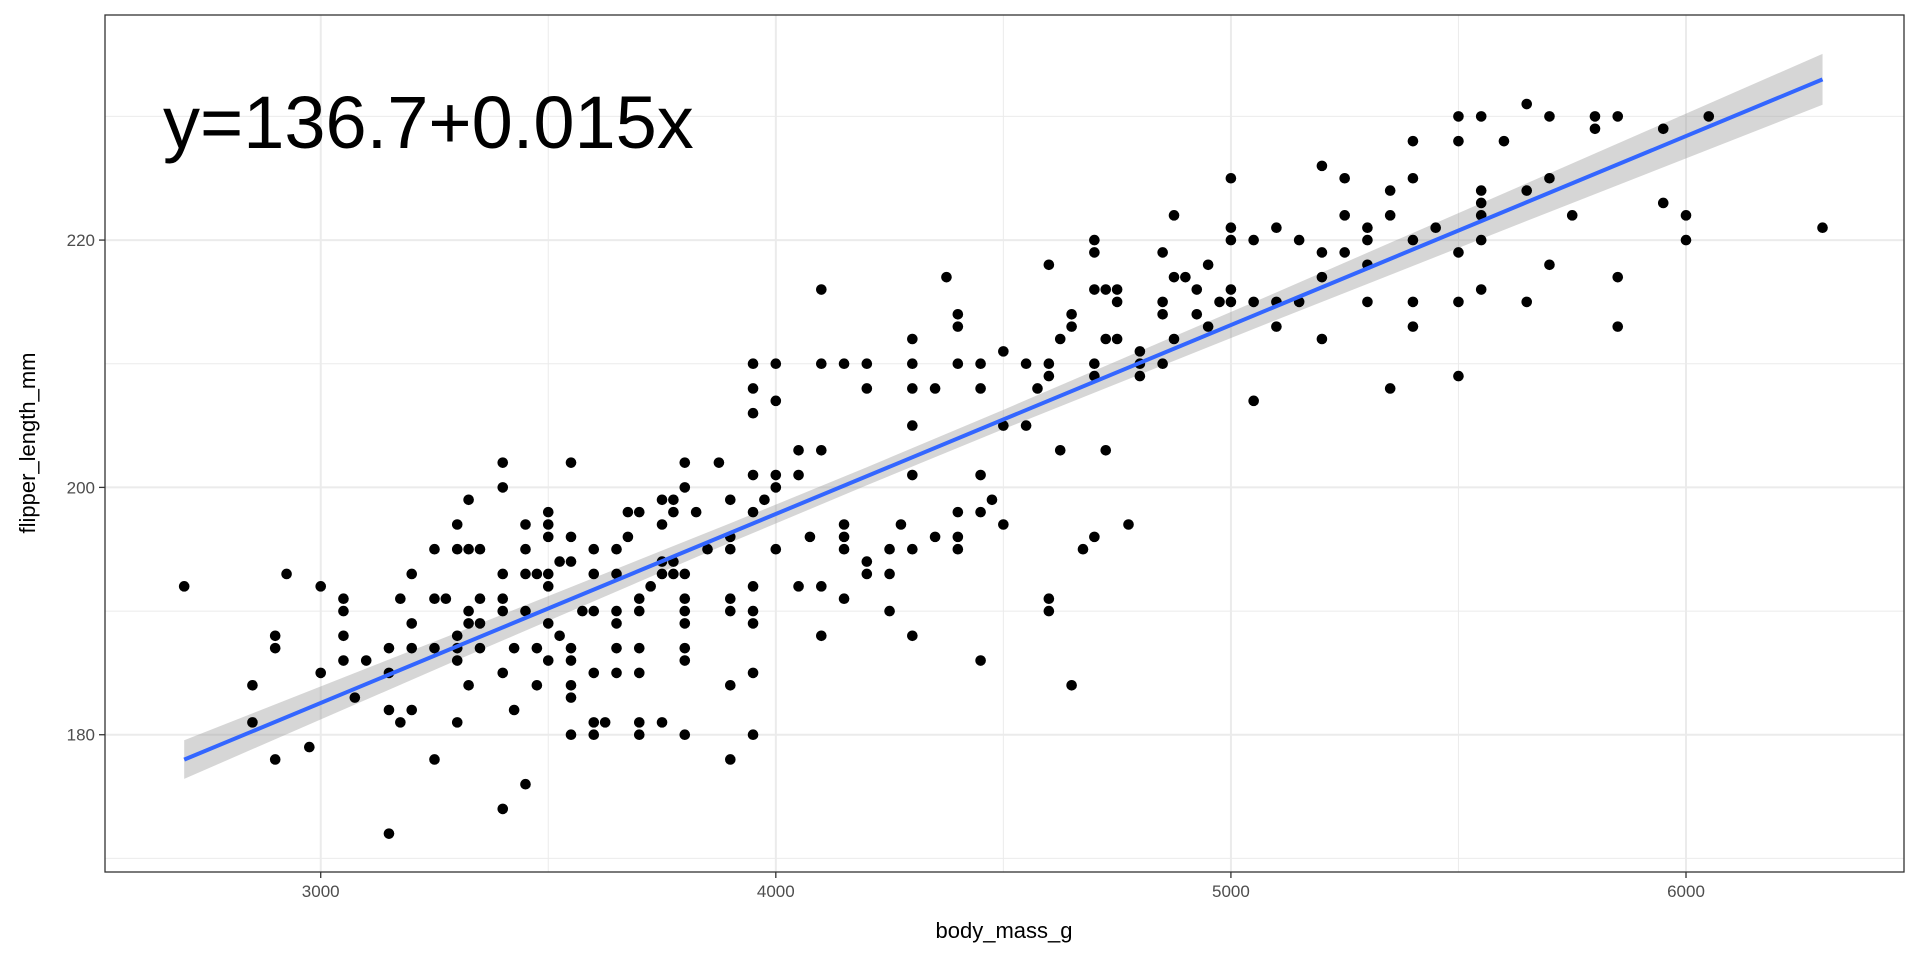  I want to click on y-axis-ticks: 180 200 220, so click(86, 488).